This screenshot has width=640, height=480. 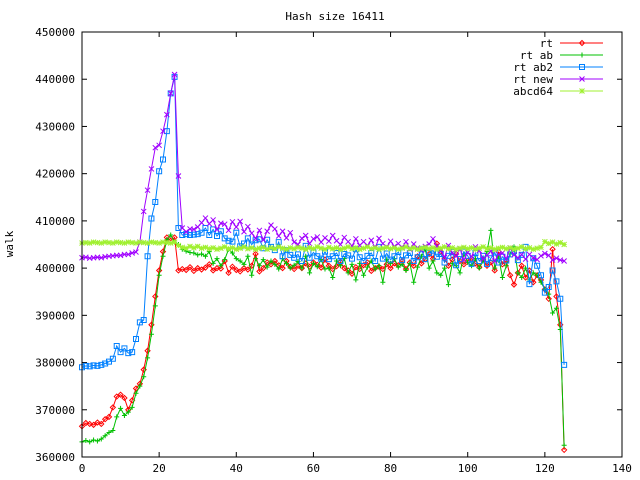 What do you see at coordinates (533, 79) in the screenshot?
I see `legend-label: rt new` at bounding box center [533, 79].